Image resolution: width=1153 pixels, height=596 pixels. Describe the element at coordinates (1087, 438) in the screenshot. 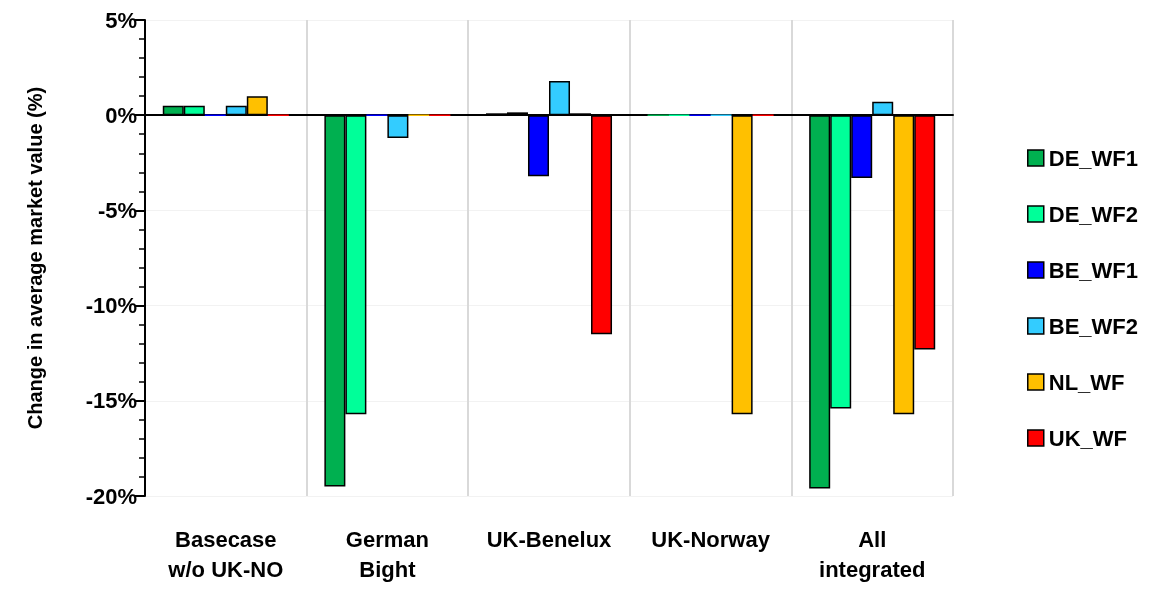

I see `legend-label: UK_WF` at that location.